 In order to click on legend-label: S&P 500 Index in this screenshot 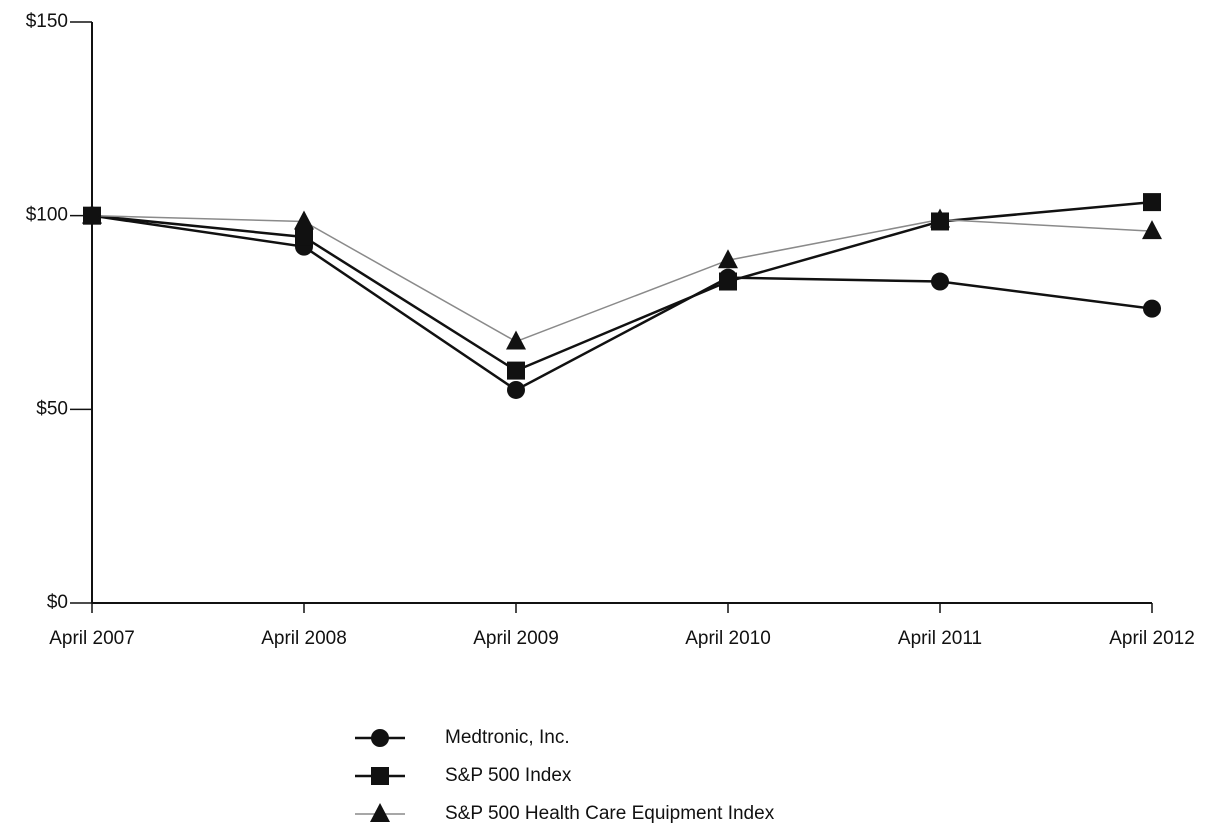, I will do `click(508, 775)`.